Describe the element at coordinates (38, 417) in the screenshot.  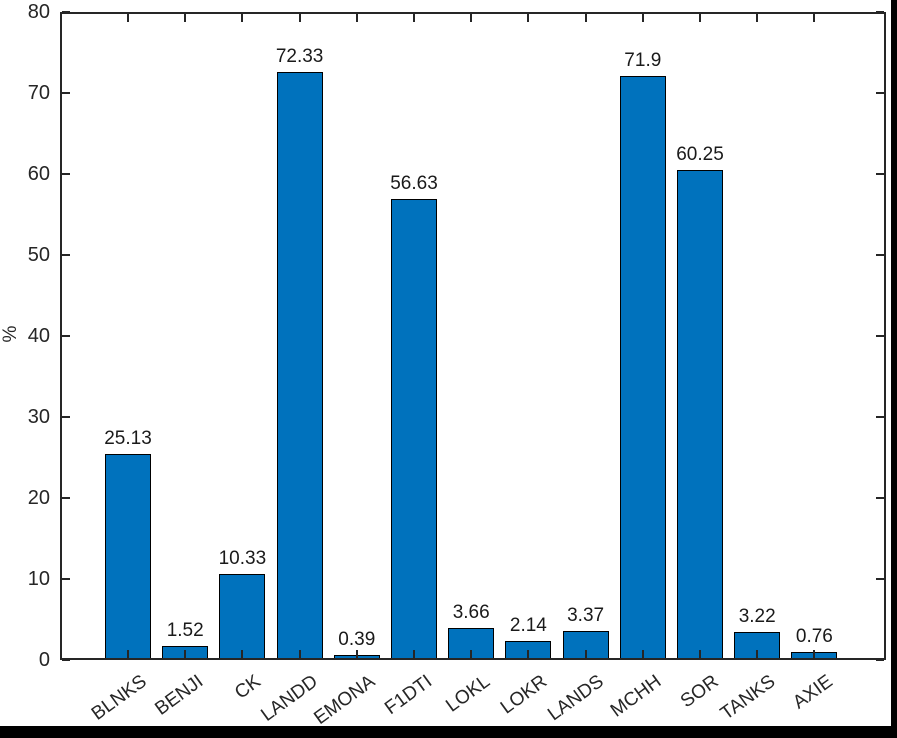
I see `y-tick-label: 30` at that location.